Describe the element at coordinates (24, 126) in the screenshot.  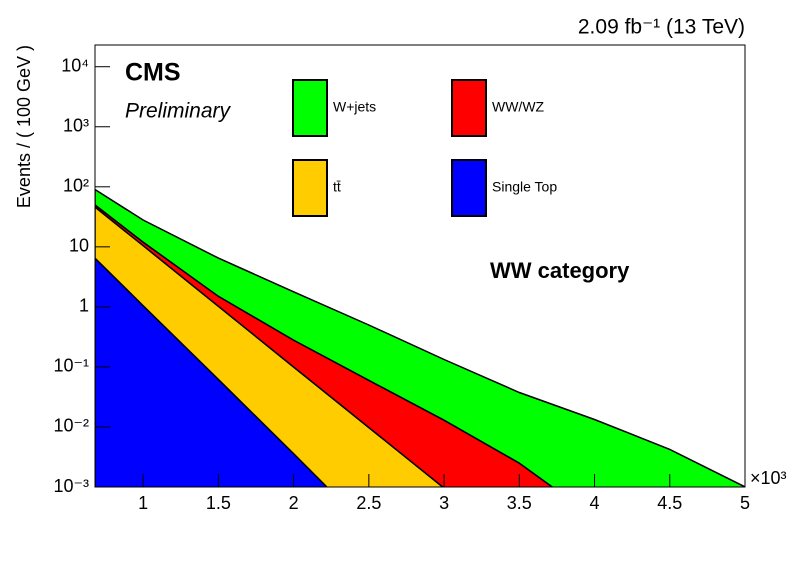
I see `y-axis-label: Events / ( 100 GeV )` at that location.